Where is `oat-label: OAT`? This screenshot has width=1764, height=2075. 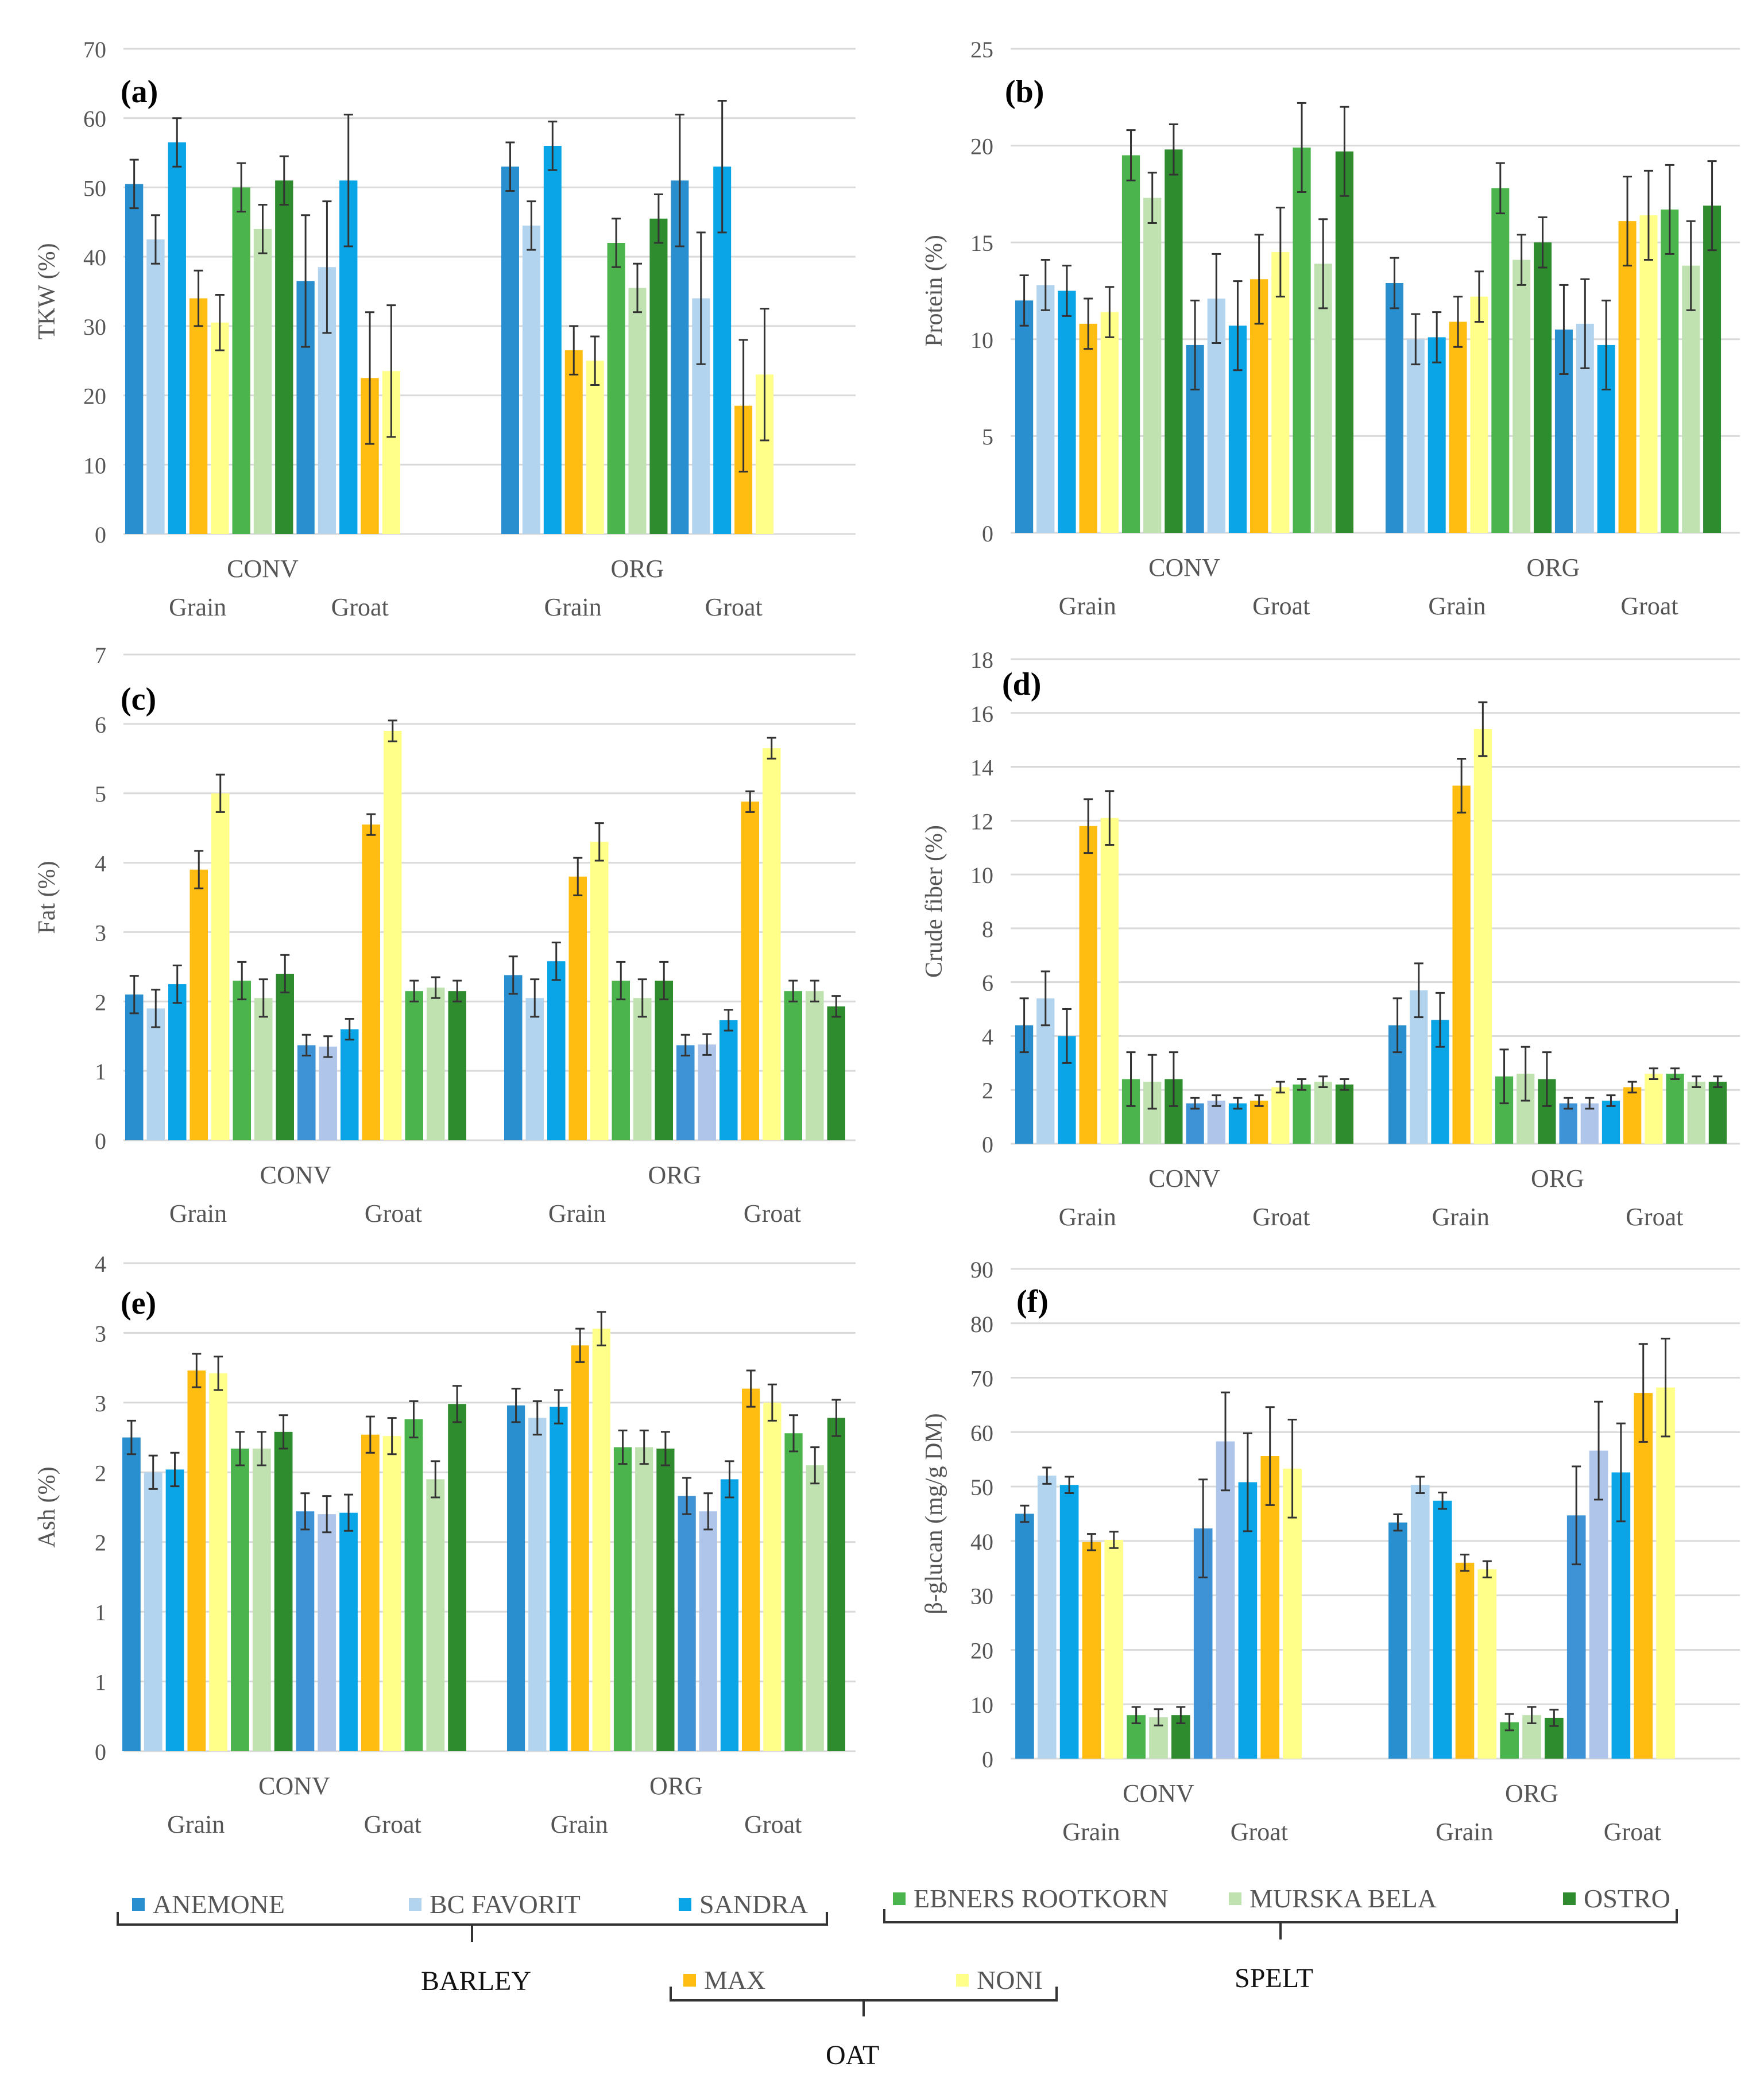 oat-label: OAT is located at coordinates (853, 2055).